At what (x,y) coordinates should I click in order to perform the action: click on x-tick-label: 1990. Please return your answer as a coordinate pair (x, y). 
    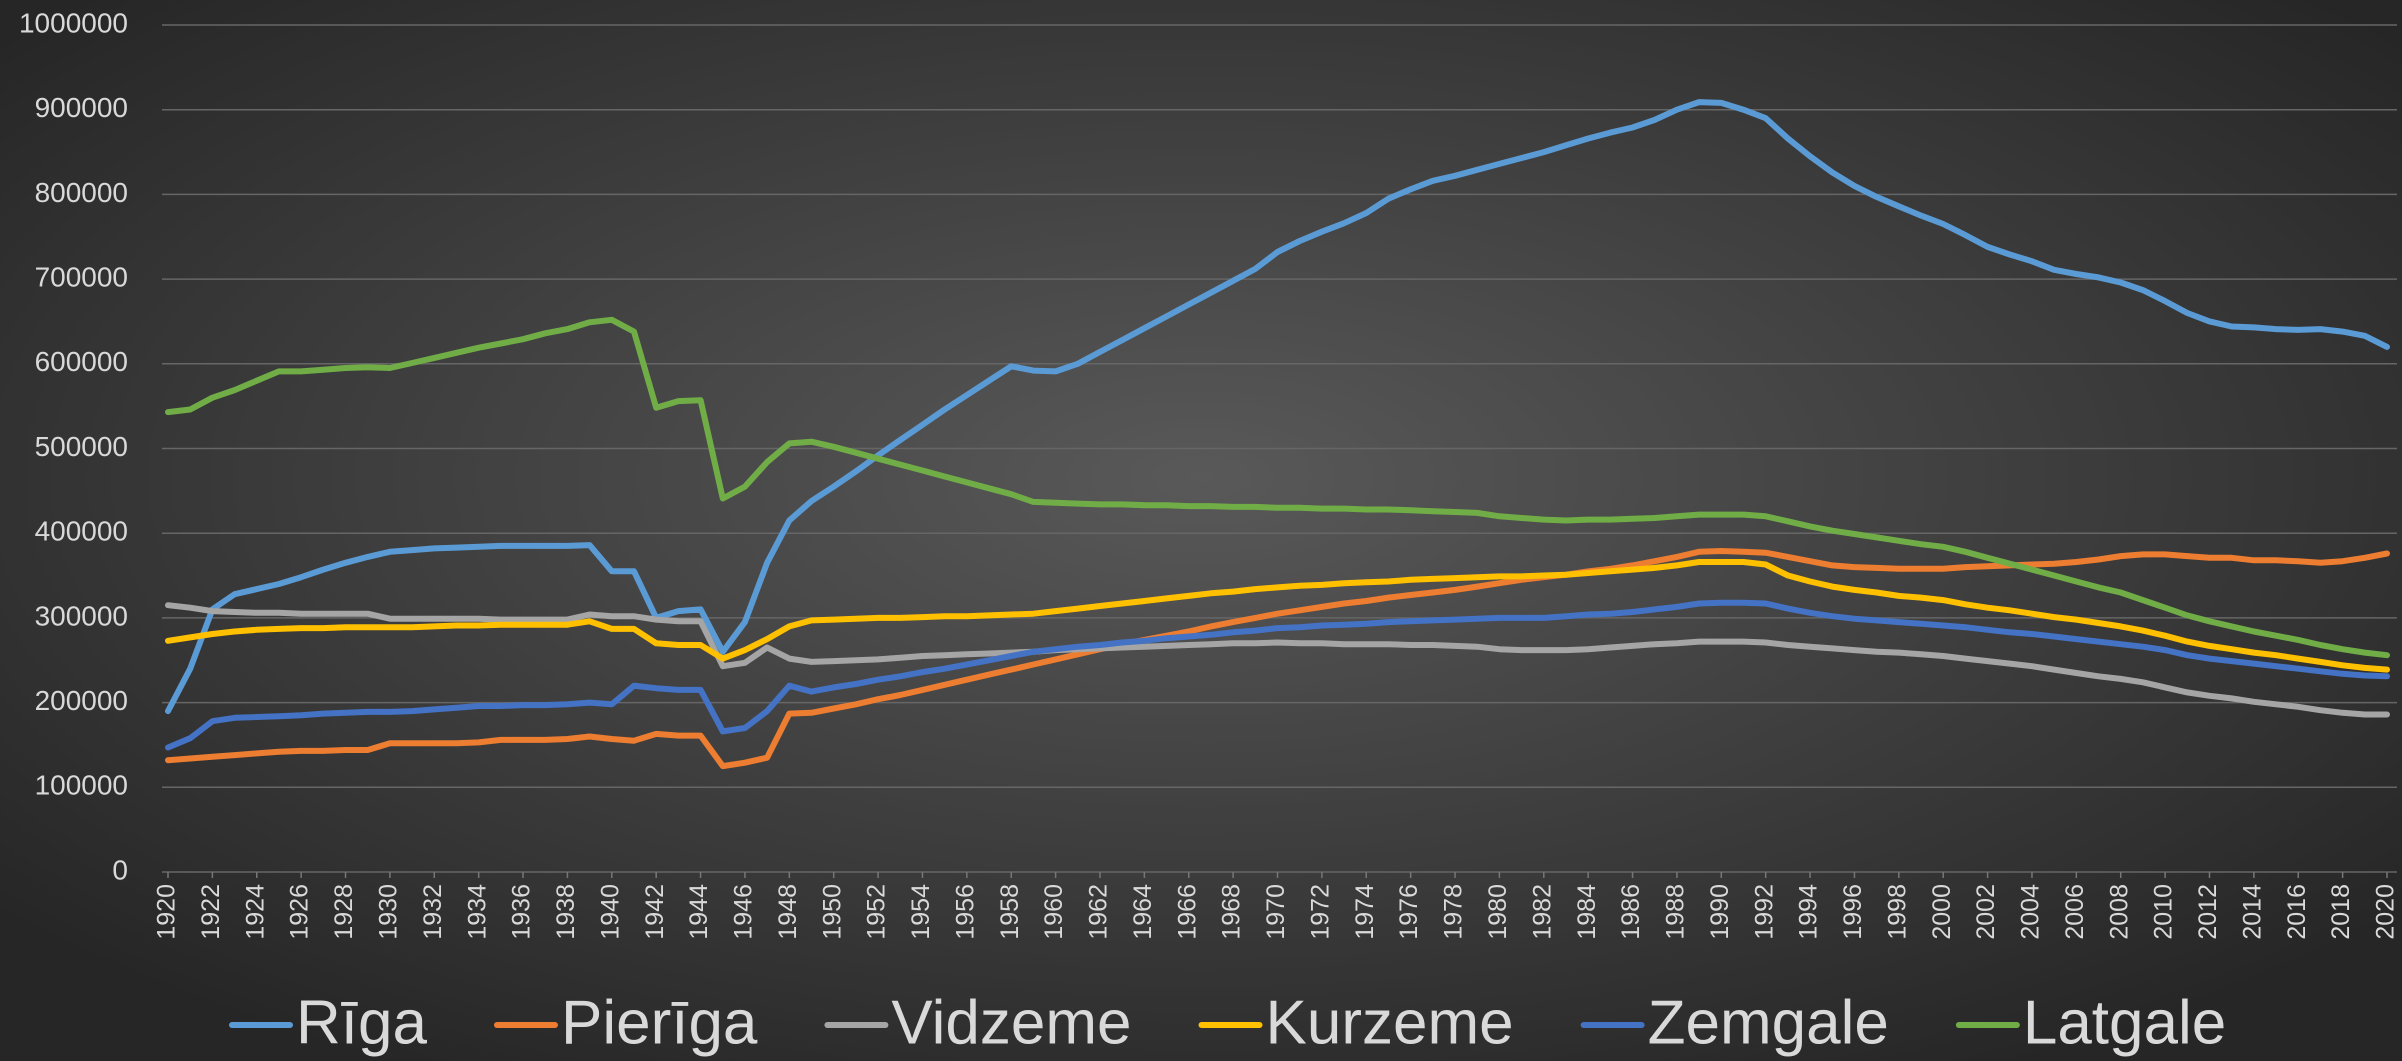
    Looking at the image, I should click on (1720, 912).